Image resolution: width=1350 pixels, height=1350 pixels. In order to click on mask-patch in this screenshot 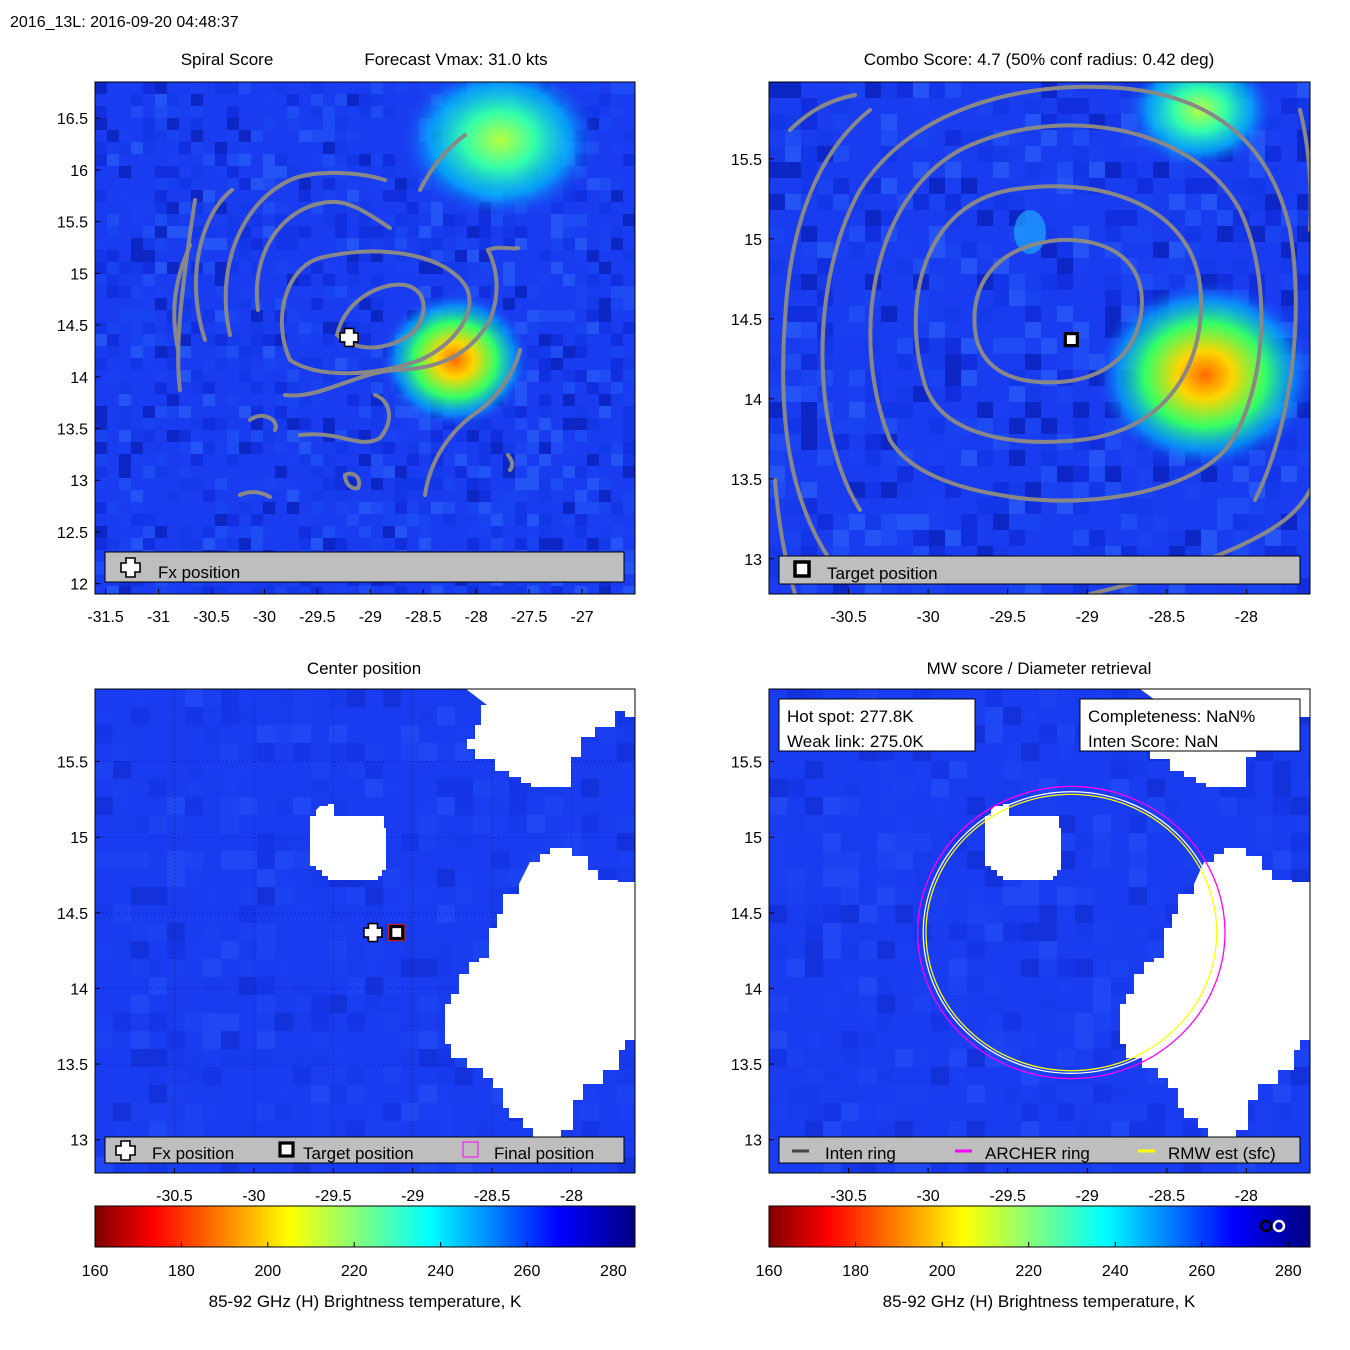, I will do `click(1215, 993)`.